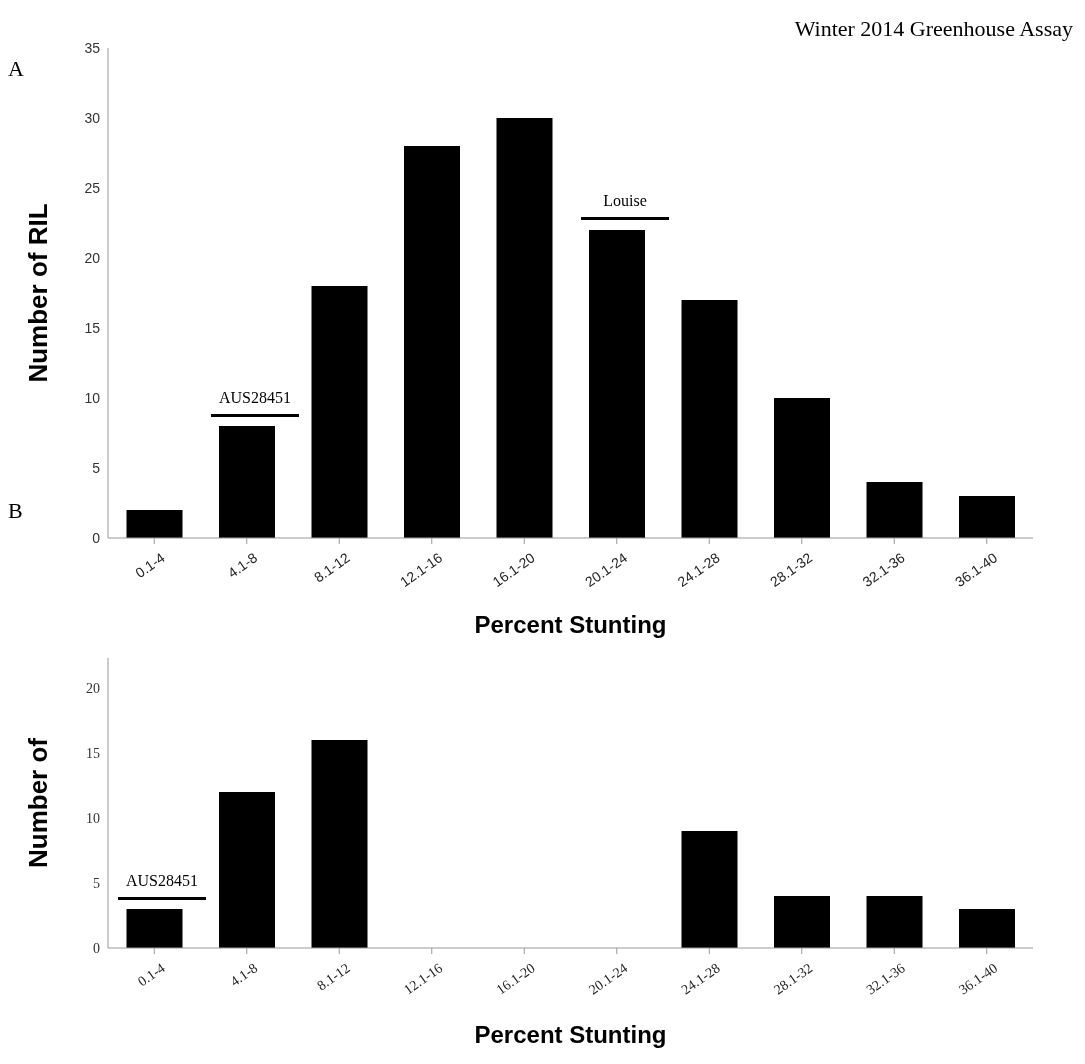 Image resolution: width=1085 pixels, height=1064 pixels. Describe the element at coordinates (625, 201) in the screenshot. I see `annotation: Louise` at that location.